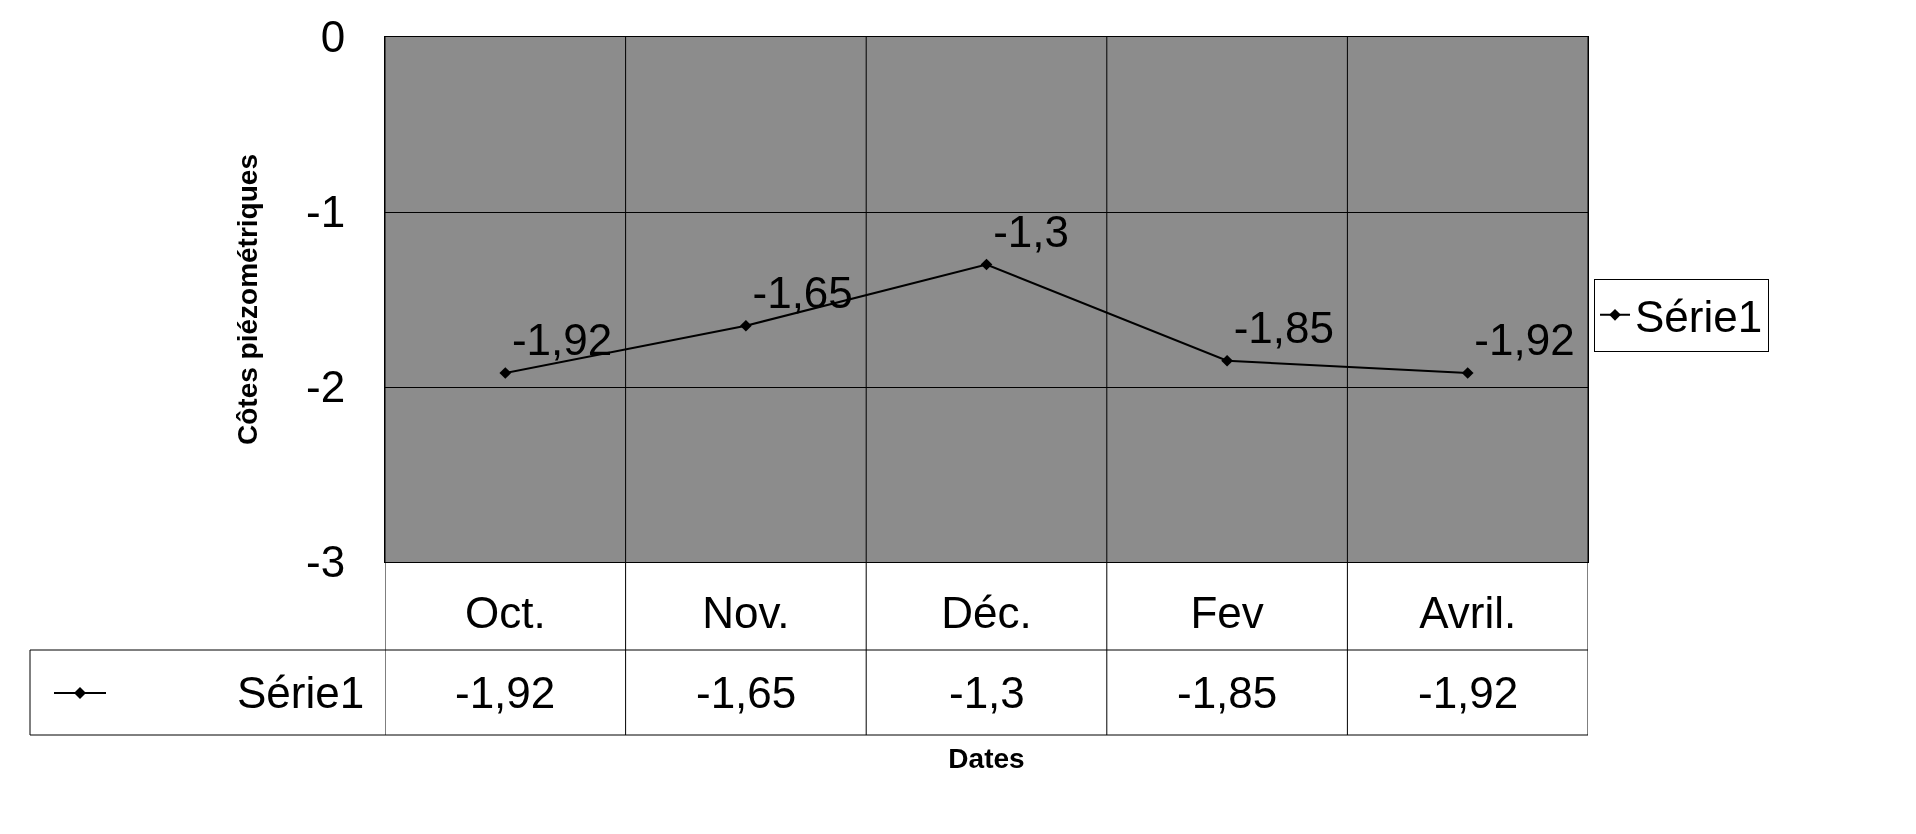  I want to click on text: -1,85, so click(1284, 328).